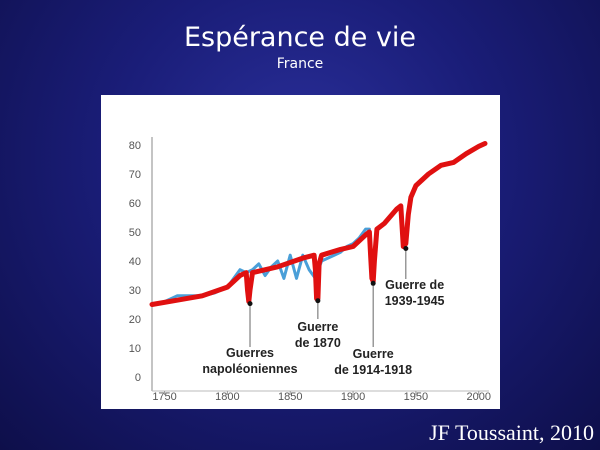  Describe the element at coordinates (164, 397) in the screenshot. I see `x-tick-label: 1750` at that location.